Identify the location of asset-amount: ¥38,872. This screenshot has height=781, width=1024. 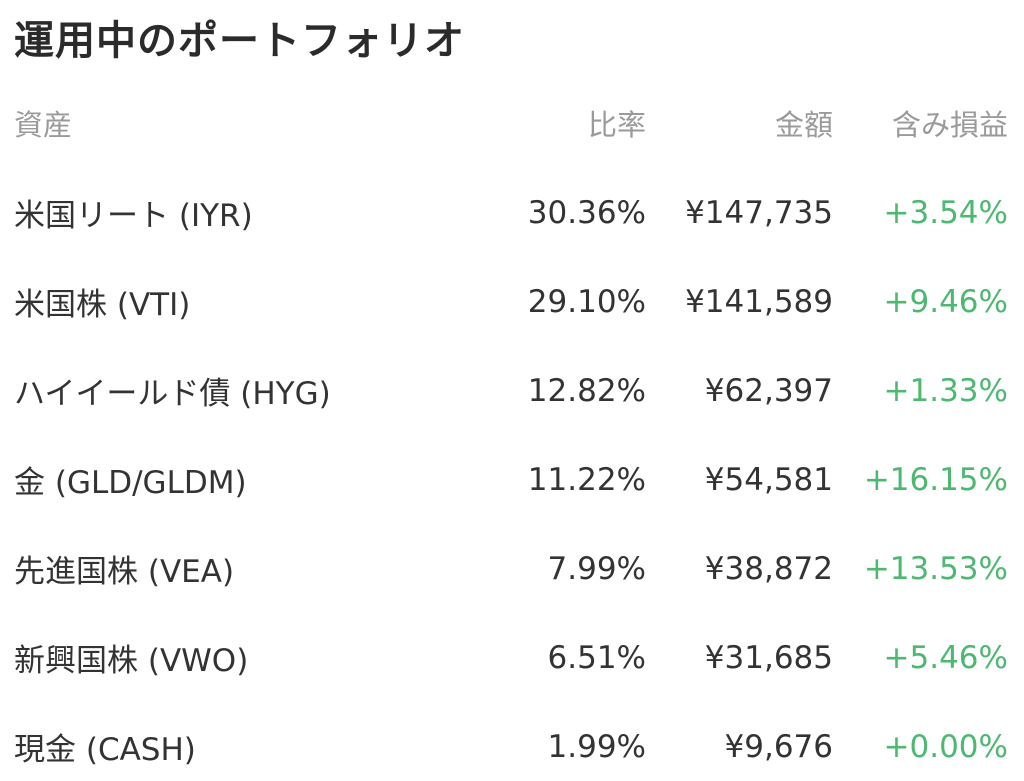
(768, 568).